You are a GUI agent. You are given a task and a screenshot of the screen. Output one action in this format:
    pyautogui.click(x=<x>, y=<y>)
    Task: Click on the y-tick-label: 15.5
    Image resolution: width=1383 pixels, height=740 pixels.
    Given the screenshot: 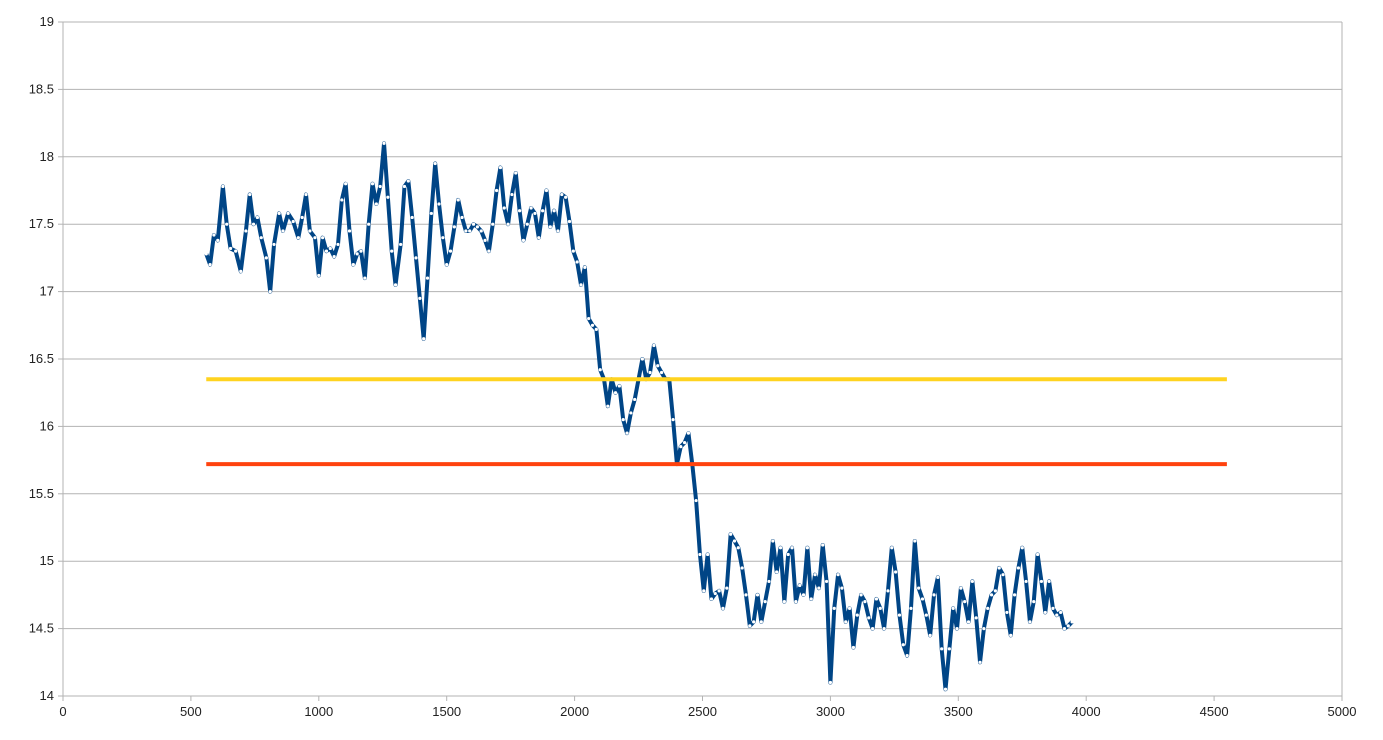 What is the action you would take?
    pyautogui.click(x=41, y=493)
    